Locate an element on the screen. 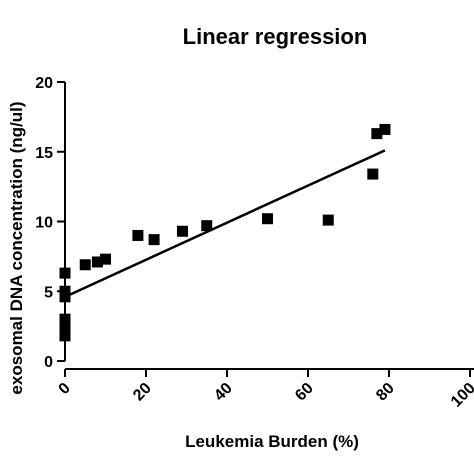 Image resolution: width=474 pixels, height=474 pixels. chart-title: Linear regression is located at coordinates (275, 36).